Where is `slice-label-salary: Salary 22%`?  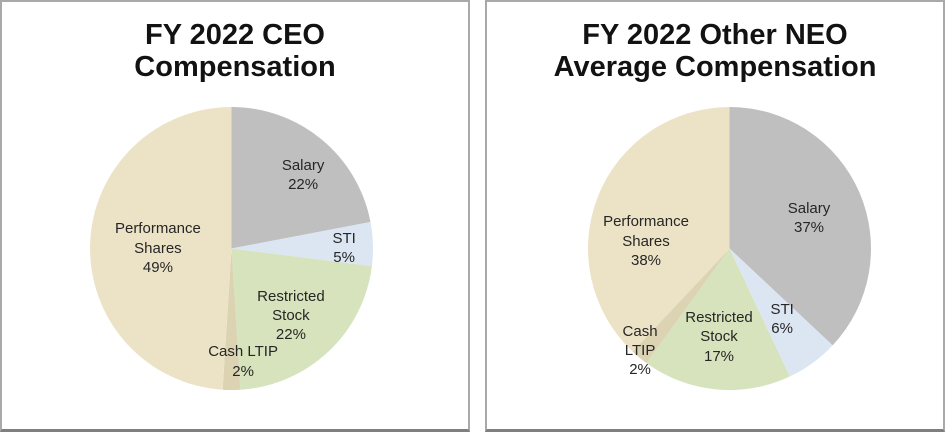
slice-label-salary: Salary 22% is located at coordinates (303, 174).